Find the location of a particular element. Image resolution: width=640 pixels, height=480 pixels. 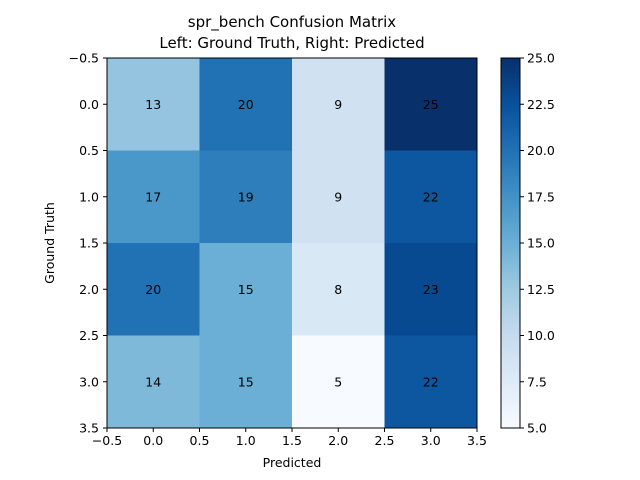

x-tick-label: −0.5 is located at coordinates (107, 440).